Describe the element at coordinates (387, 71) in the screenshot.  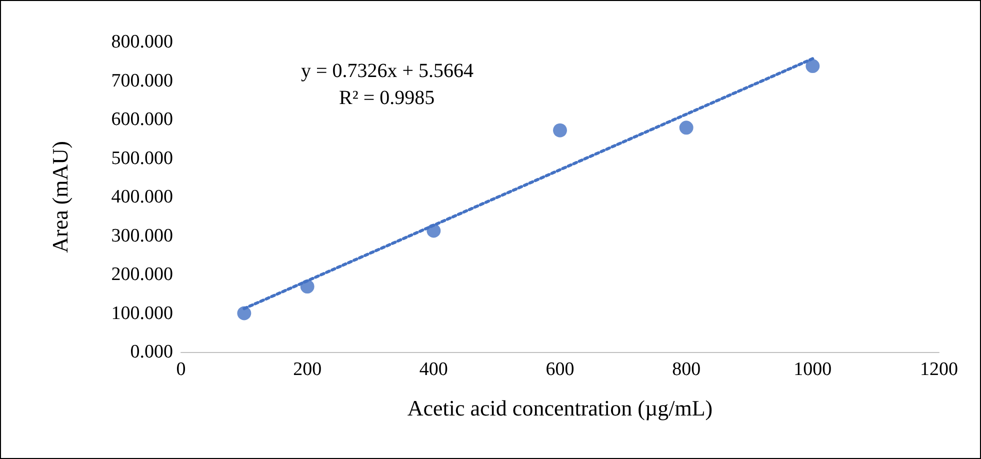
I see `annotation: y = 0.7326x + 5.5664` at that location.